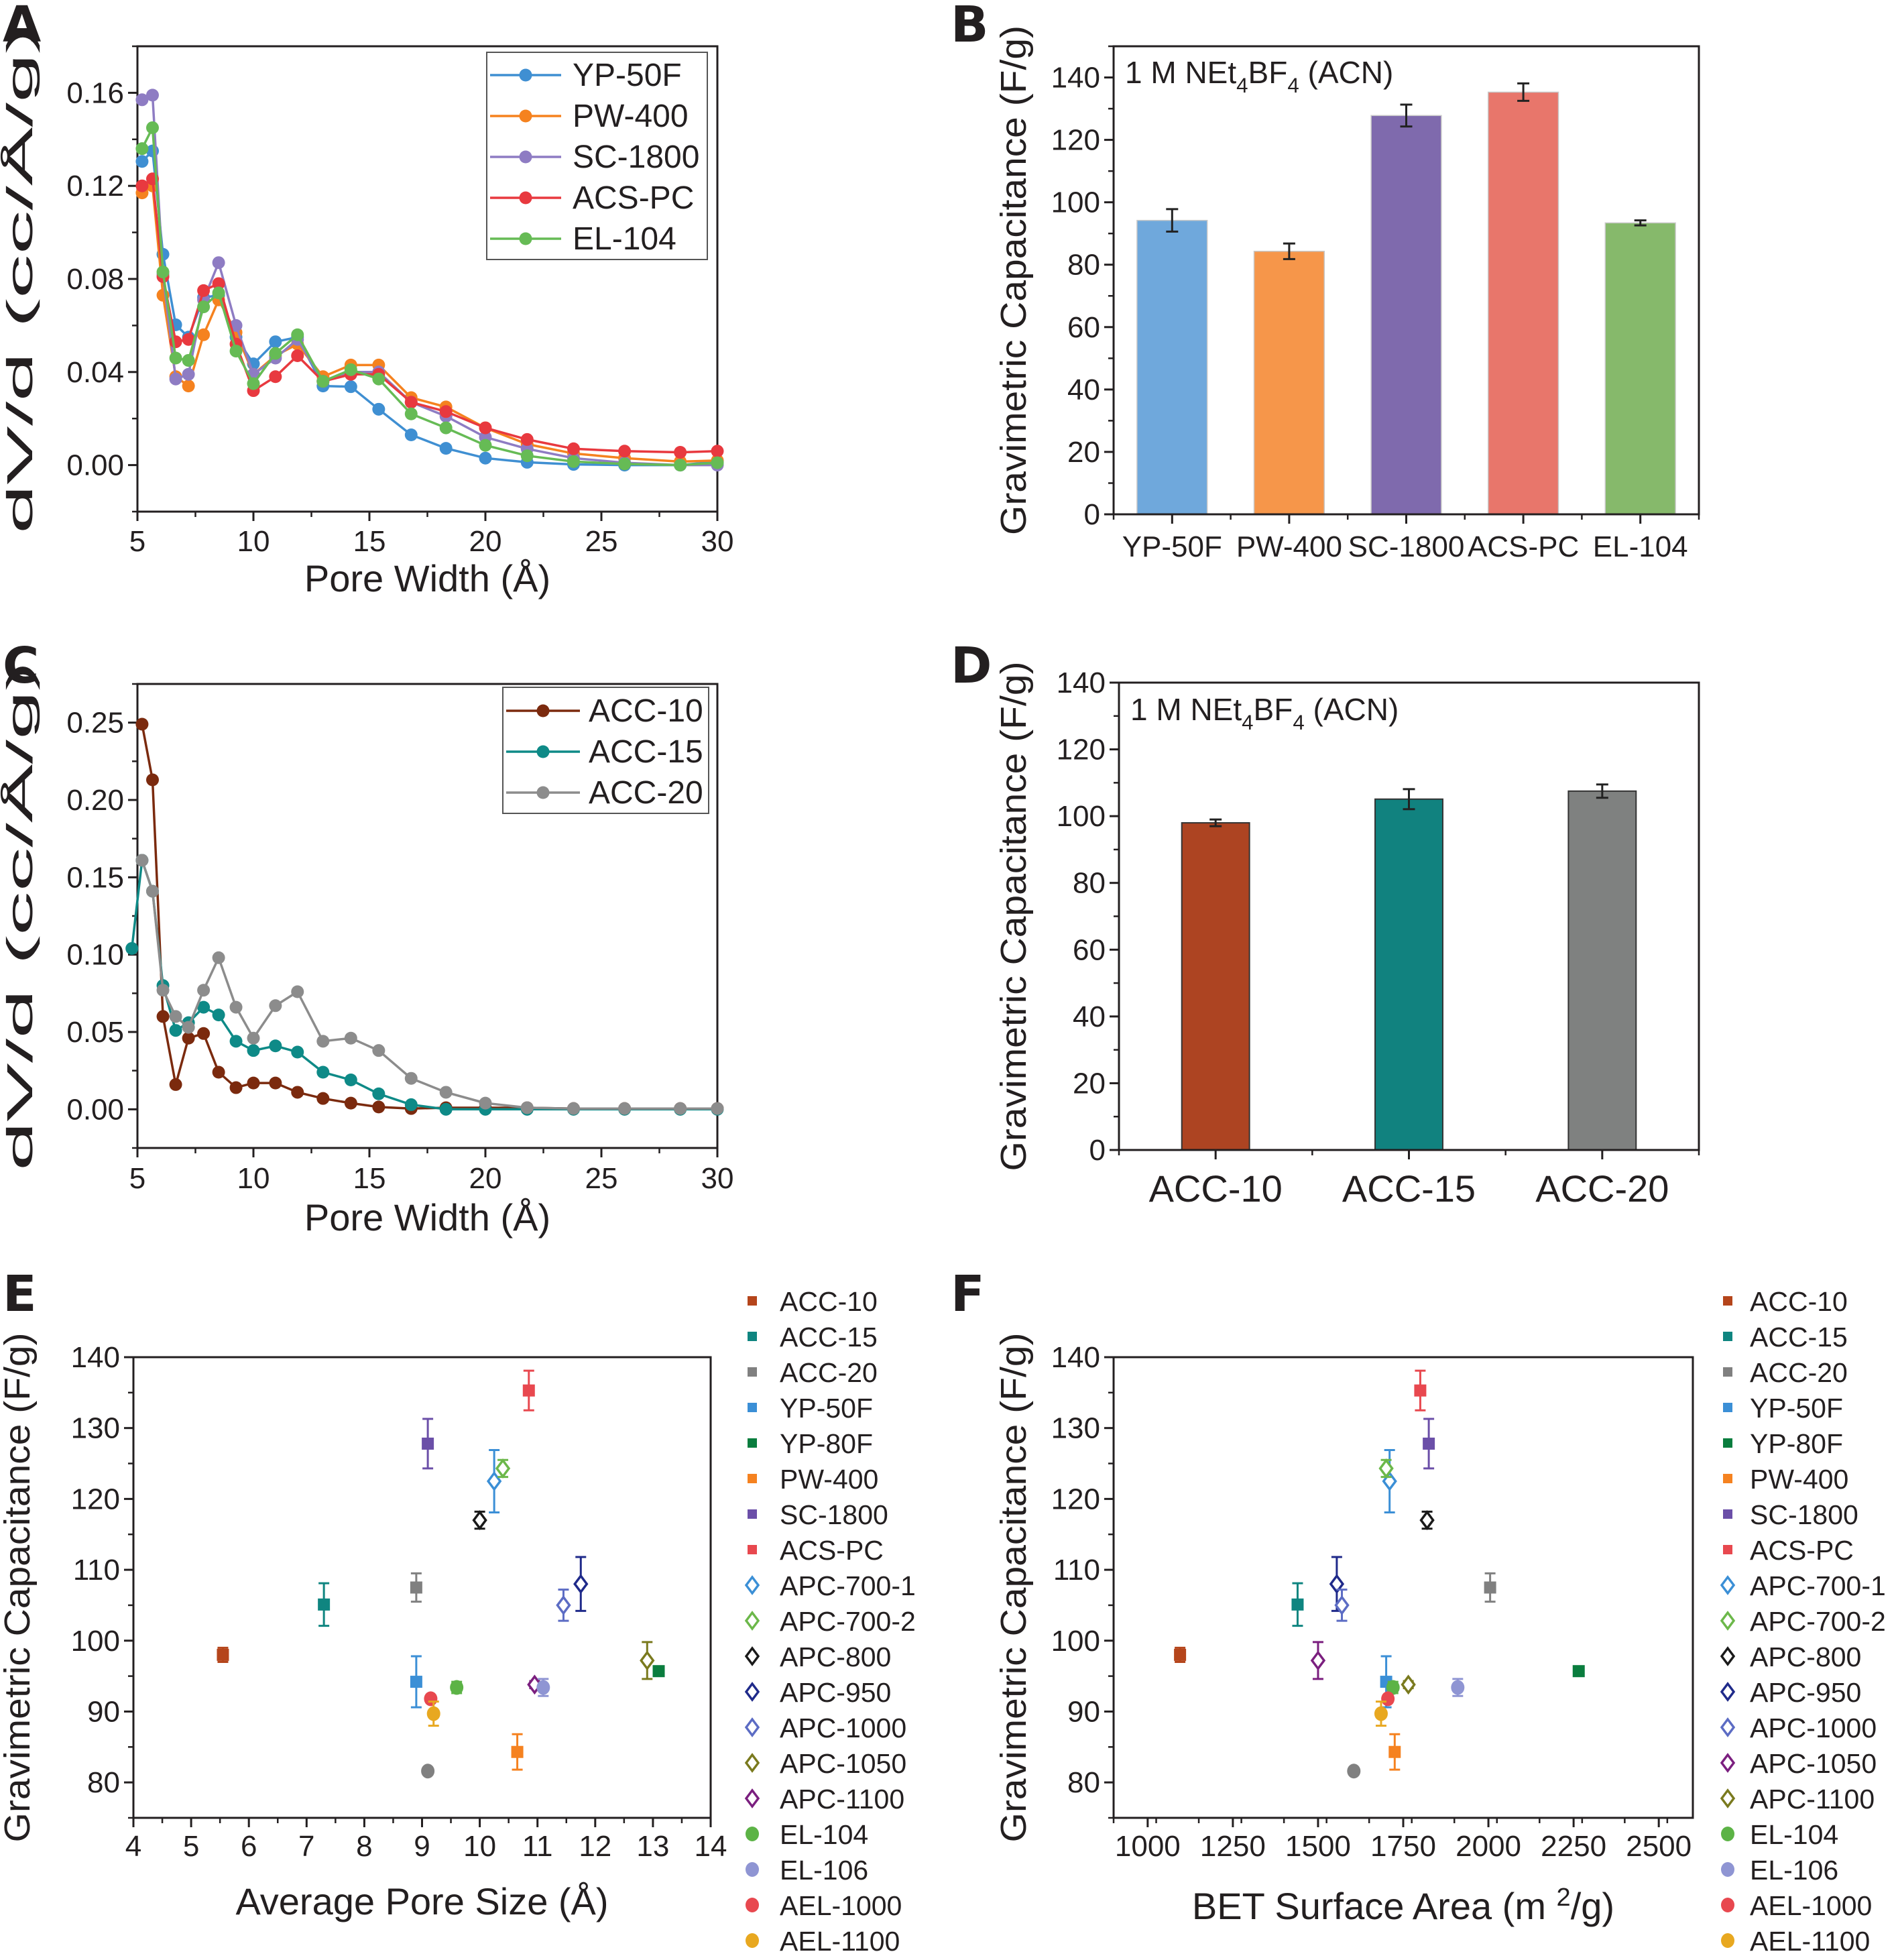 This screenshot has width=1896, height=1960. What do you see at coordinates (364, 1846) in the screenshot?
I see `x-tick-label: 8` at bounding box center [364, 1846].